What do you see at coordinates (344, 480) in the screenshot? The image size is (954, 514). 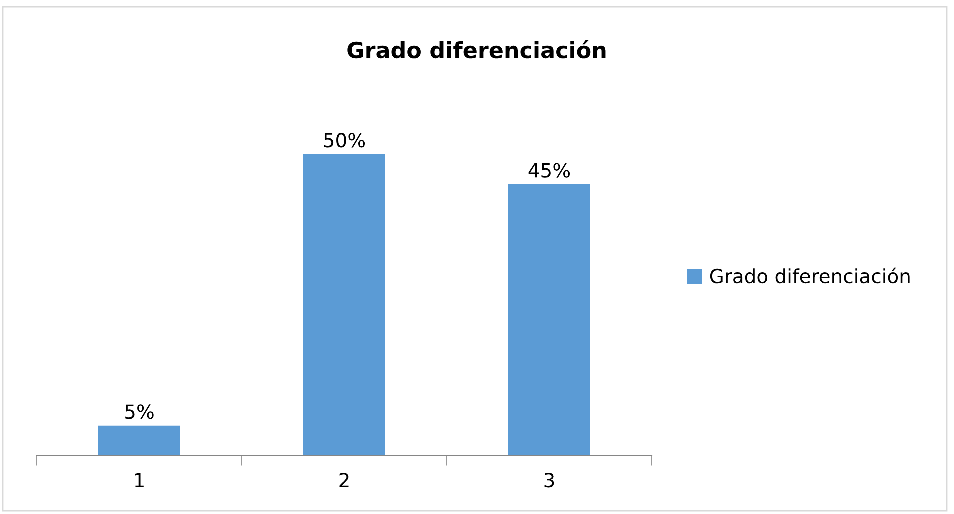 I see `x-tick-label: 2` at bounding box center [344, 480].